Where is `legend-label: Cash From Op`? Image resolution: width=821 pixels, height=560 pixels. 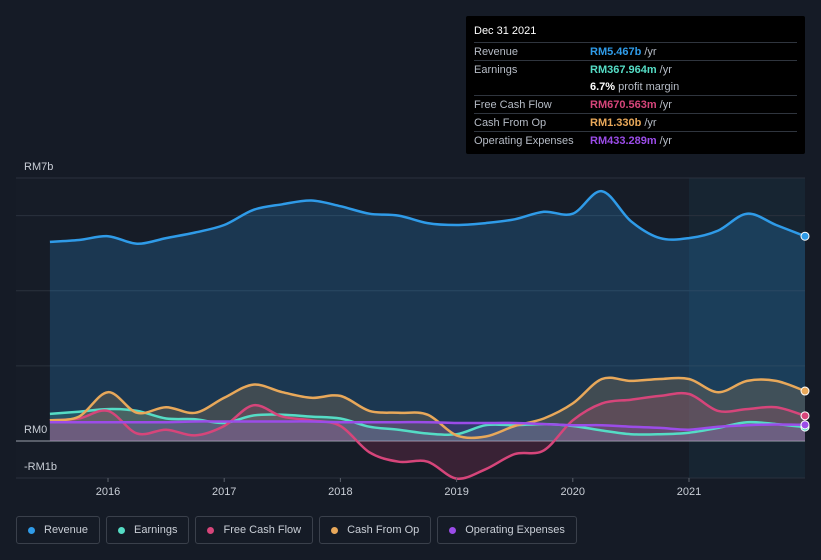
legend-label: Cash From Op is located at coordinates (383, 530).